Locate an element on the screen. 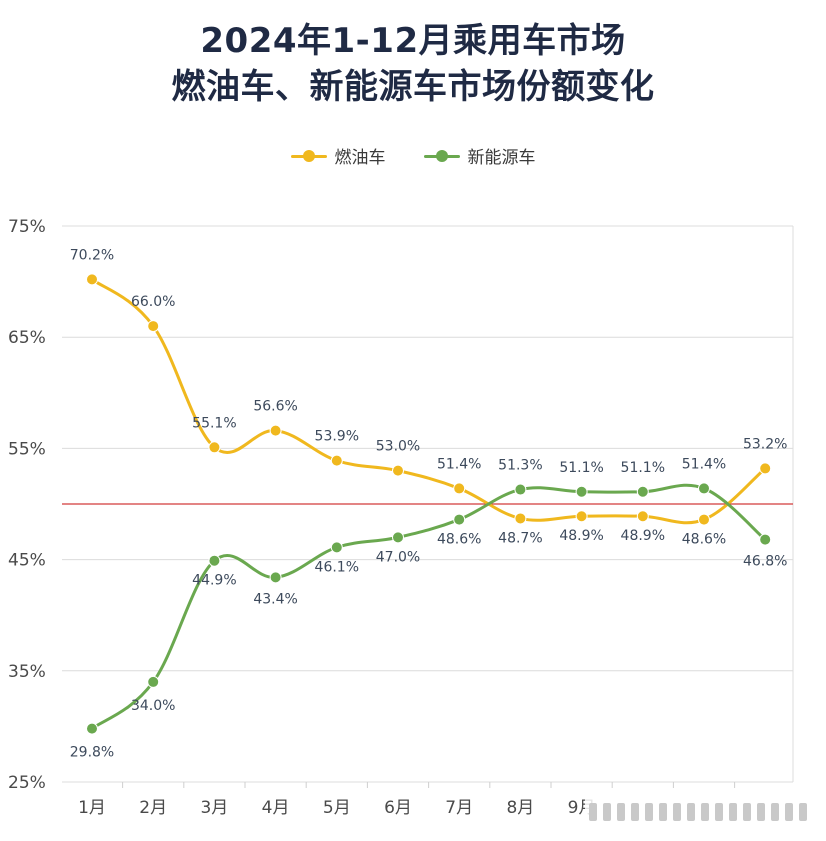 The image size is (826, 841). data-label-fuel: 53.9% is located at coordinates (337, 437).